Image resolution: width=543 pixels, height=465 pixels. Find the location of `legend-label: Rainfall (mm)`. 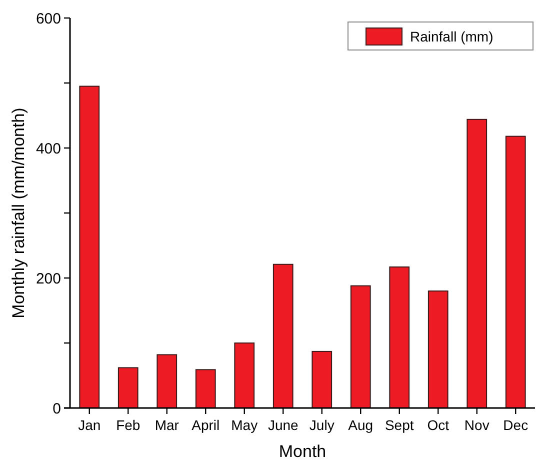

legend-label: Rainfall (mm) is located at coordinates (452, 36).